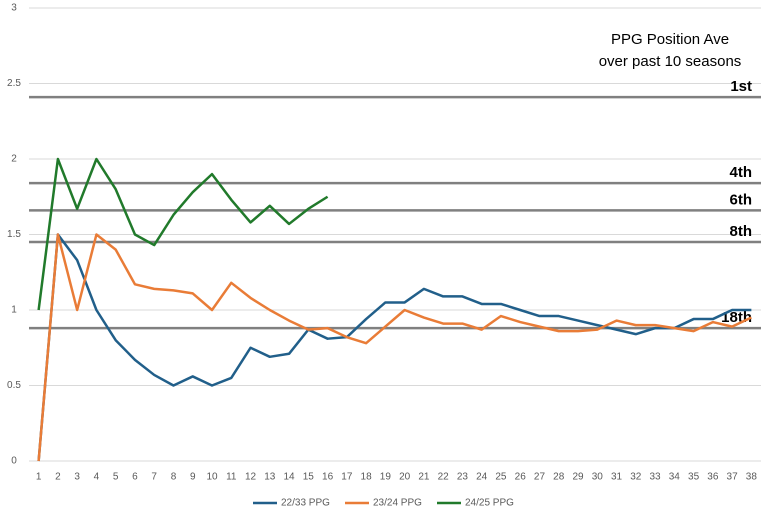 The height and width of the screenshot is (516, 765). I want to click on x-tick-label: 14, so click(289, 477).